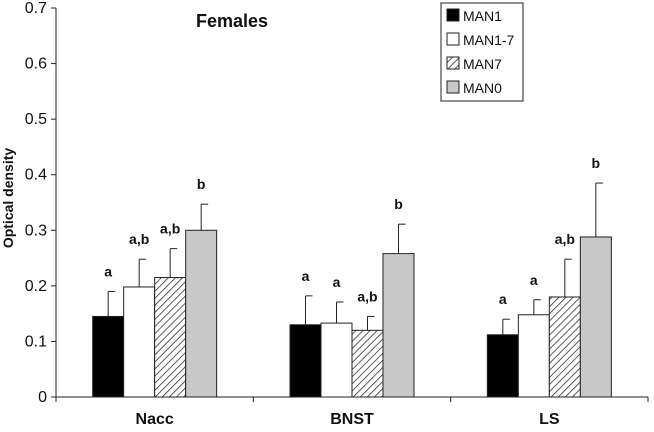  Describe the element at coordinates (8, 198) in the screenshot. I see `y-axis-title: Optical density` at that location.